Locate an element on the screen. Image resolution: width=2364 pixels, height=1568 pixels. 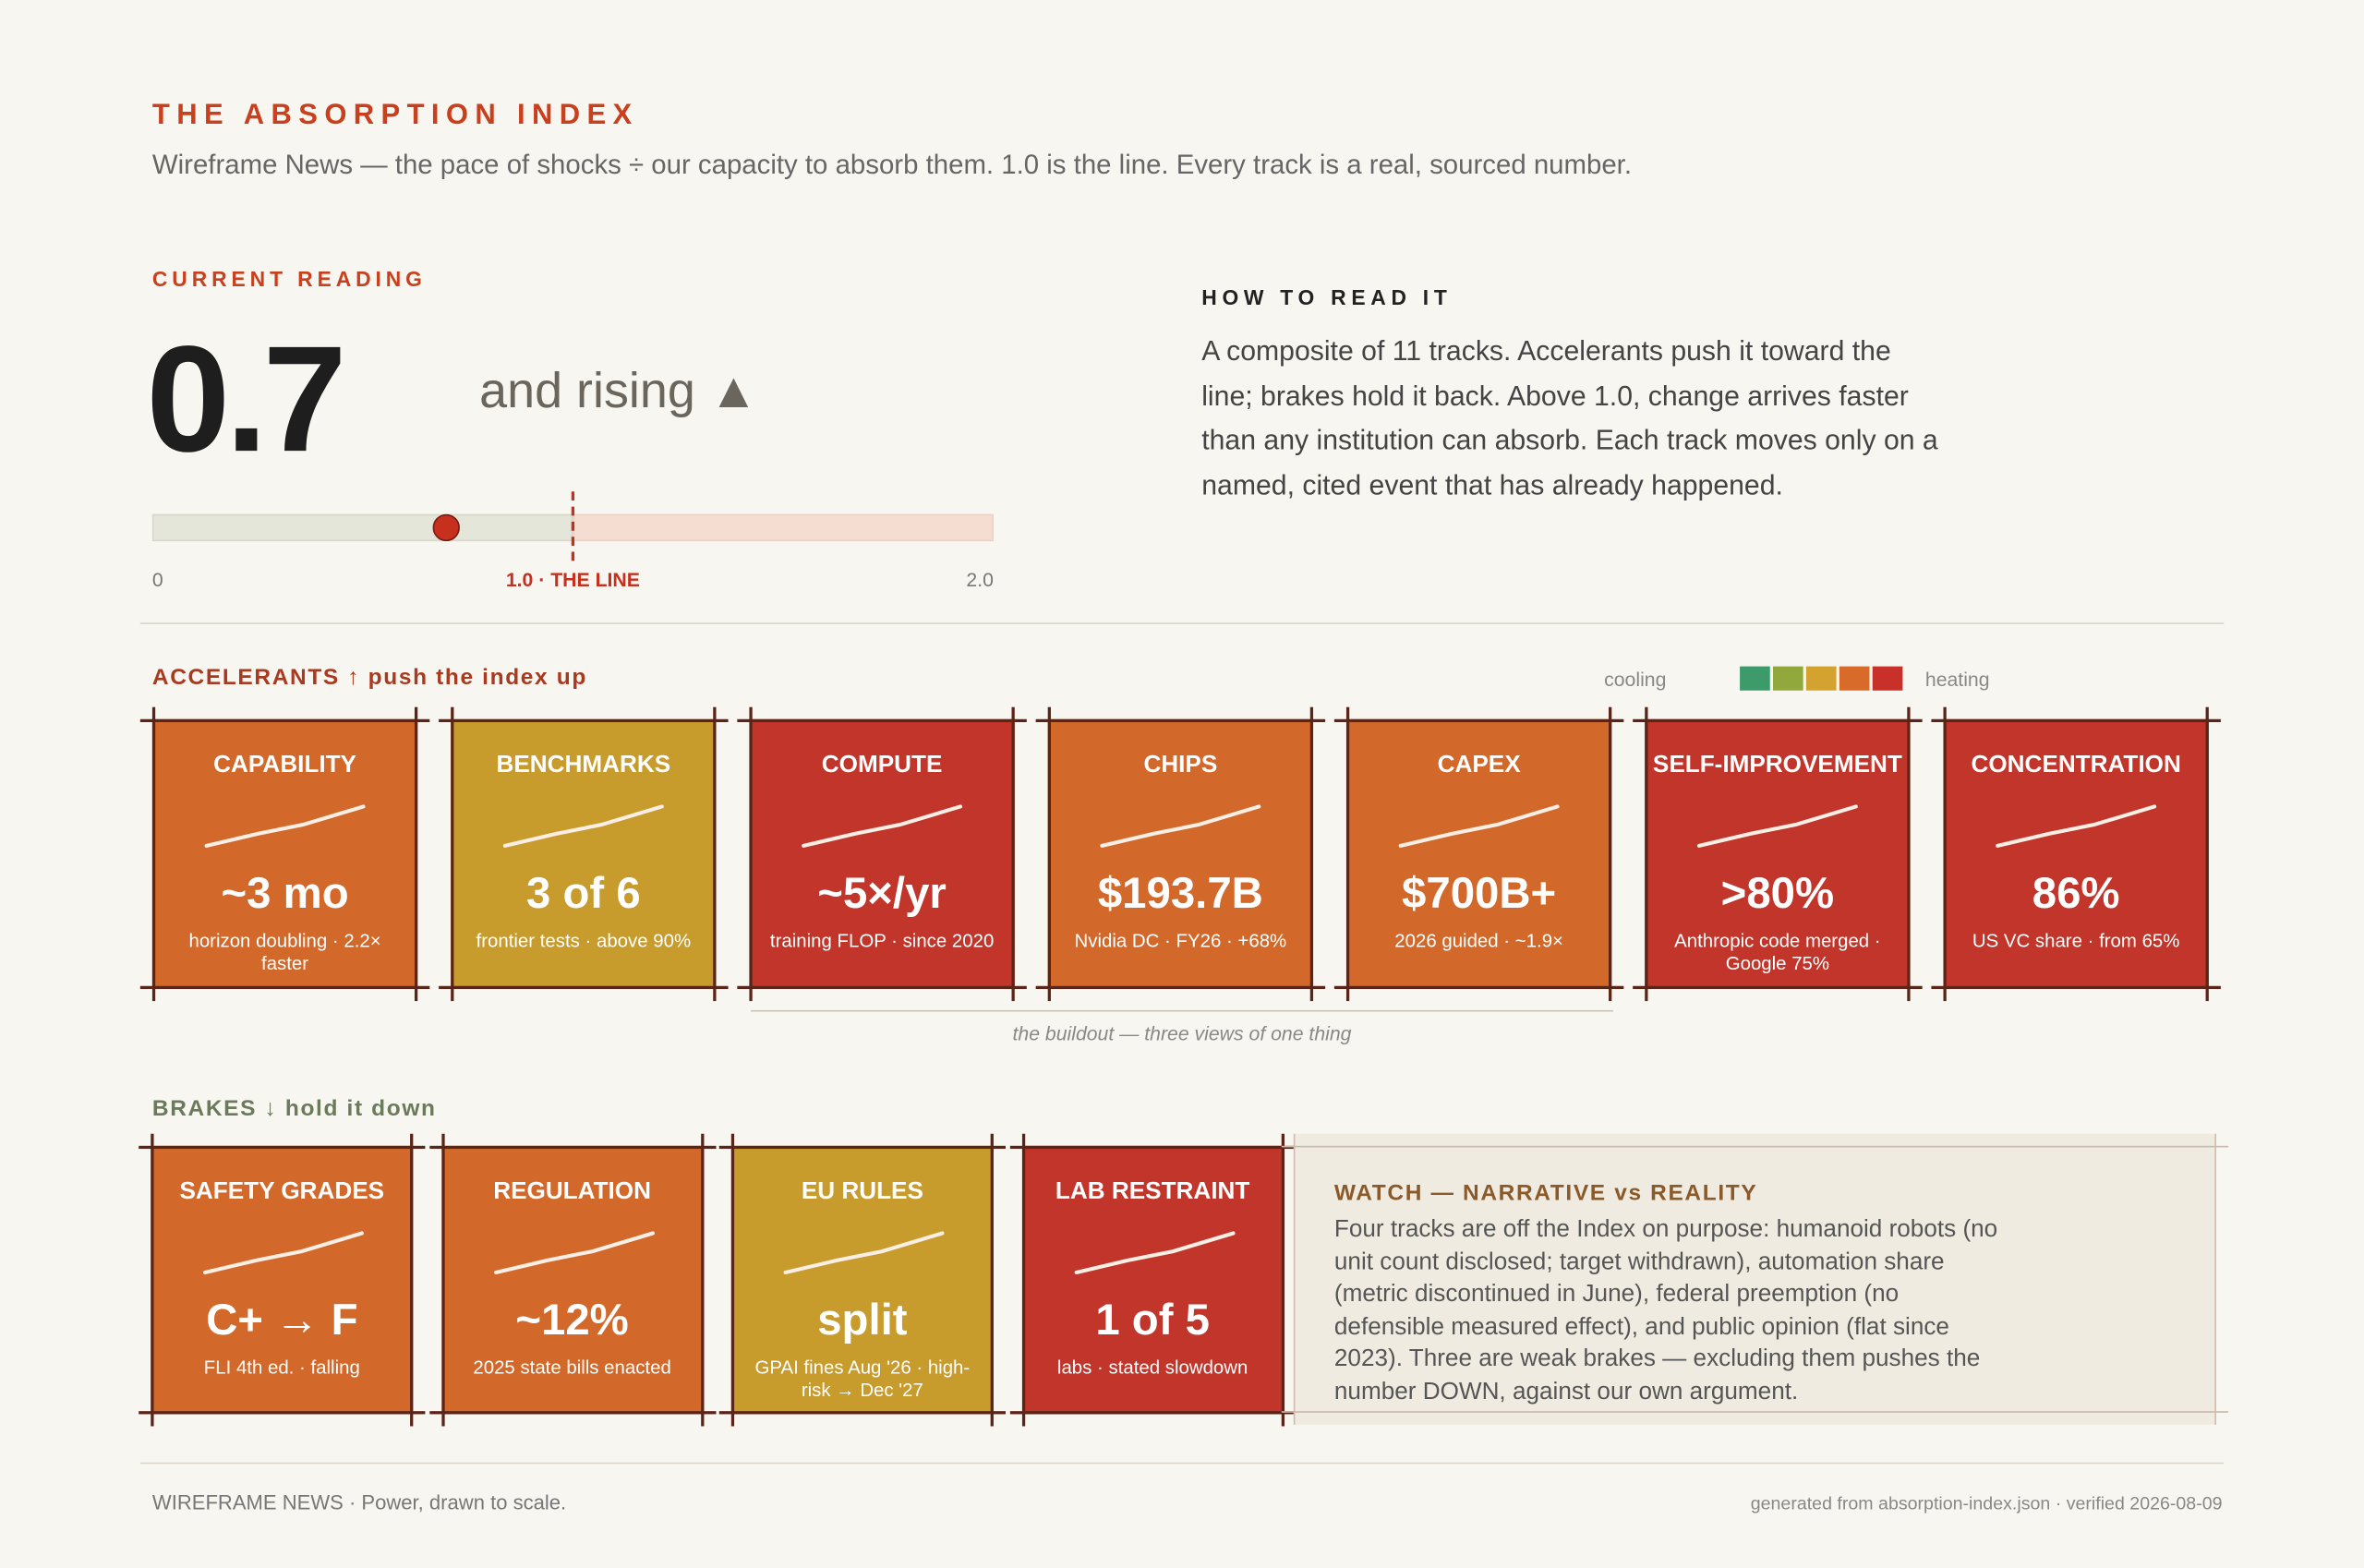
track-name: CHIPS is located at coordinates (1180, 765).